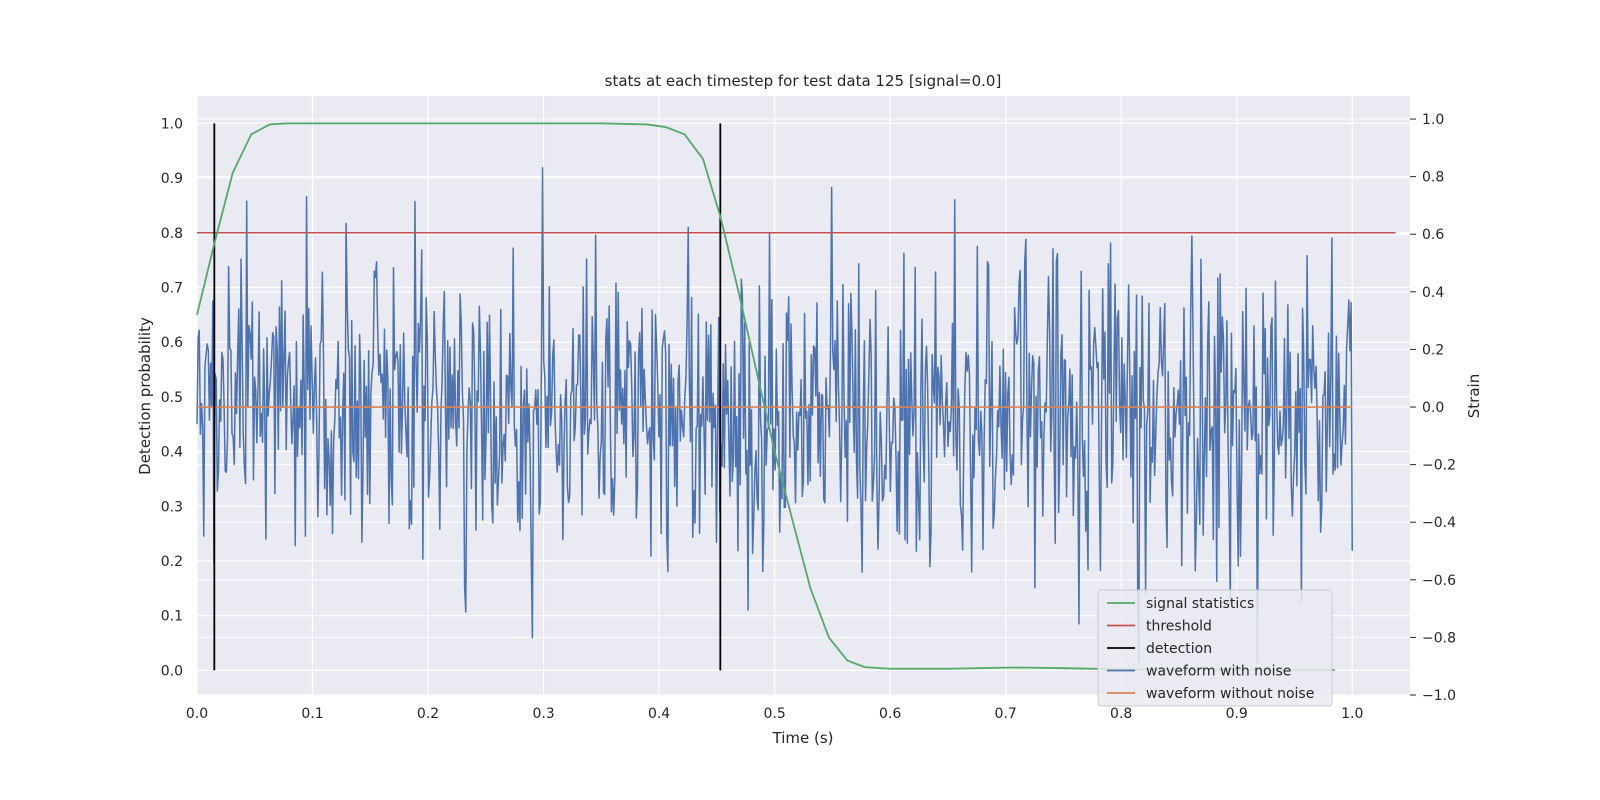 The height and width of the screenshot is (800, 1600). Describe the element at coordinates (1237, 714) in the screenshot. I see `x-tick-label: 0.9` at that location.